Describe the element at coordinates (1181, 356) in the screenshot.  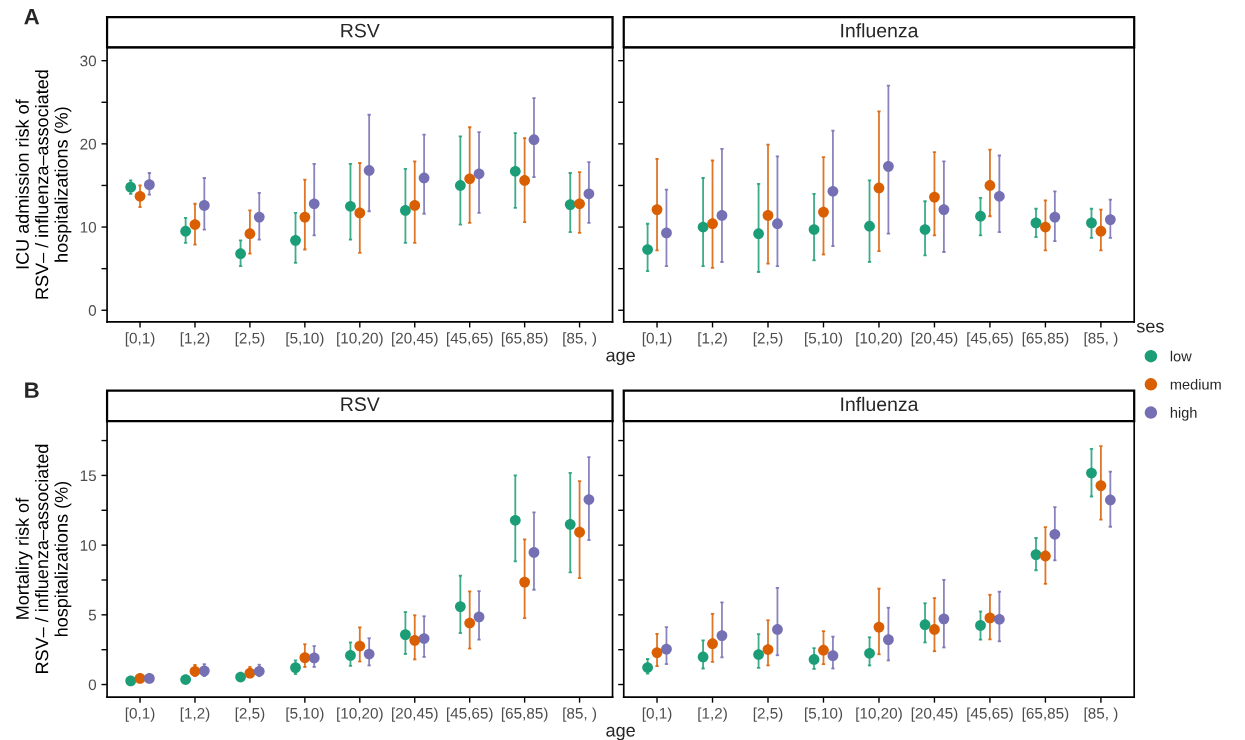
I see `legend-label: low` at that location.